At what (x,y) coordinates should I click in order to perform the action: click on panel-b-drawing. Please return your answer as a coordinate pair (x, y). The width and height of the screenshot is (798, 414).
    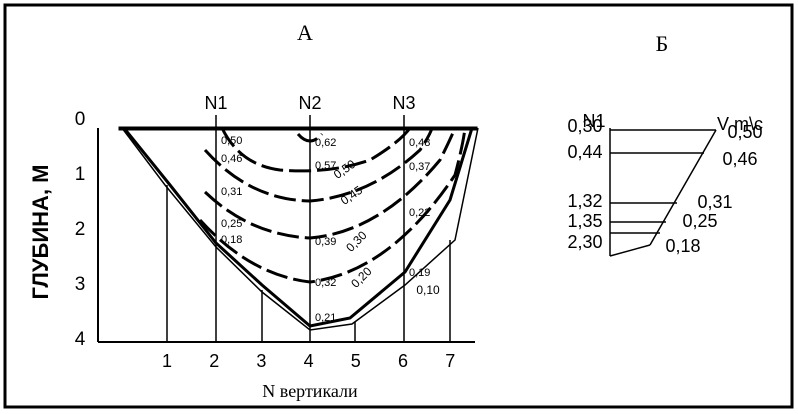
    Looking at the image, I should click on (663, 192).